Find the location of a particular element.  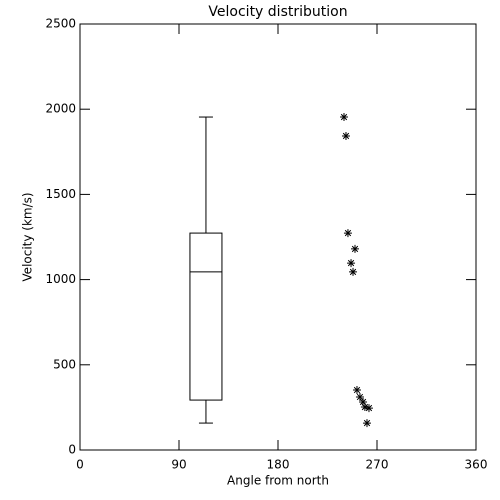

x-tick-label: 270 is located at coordinates (377, 465).